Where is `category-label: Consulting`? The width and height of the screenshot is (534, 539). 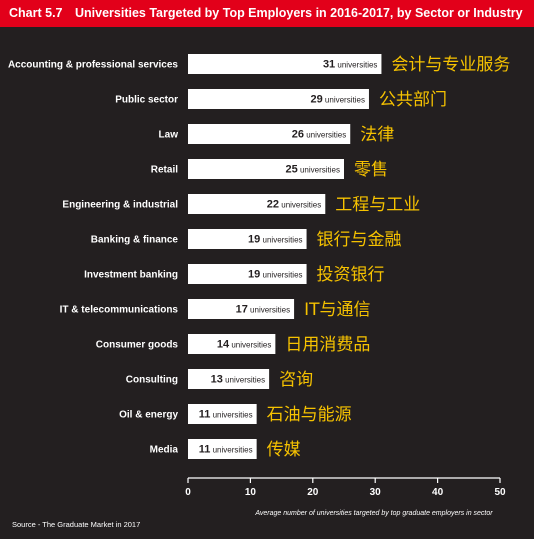
category-label: Consulting is located at coordinates (152, 380).